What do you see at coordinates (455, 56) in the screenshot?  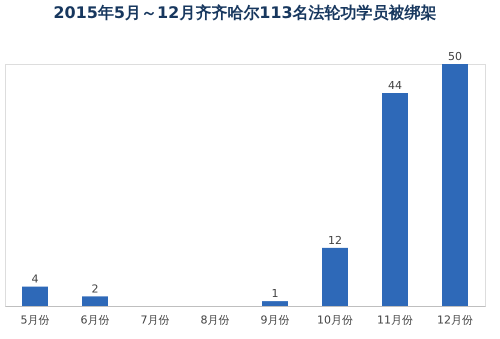 I see `data-label: 50` at bounding box center [455, 56].